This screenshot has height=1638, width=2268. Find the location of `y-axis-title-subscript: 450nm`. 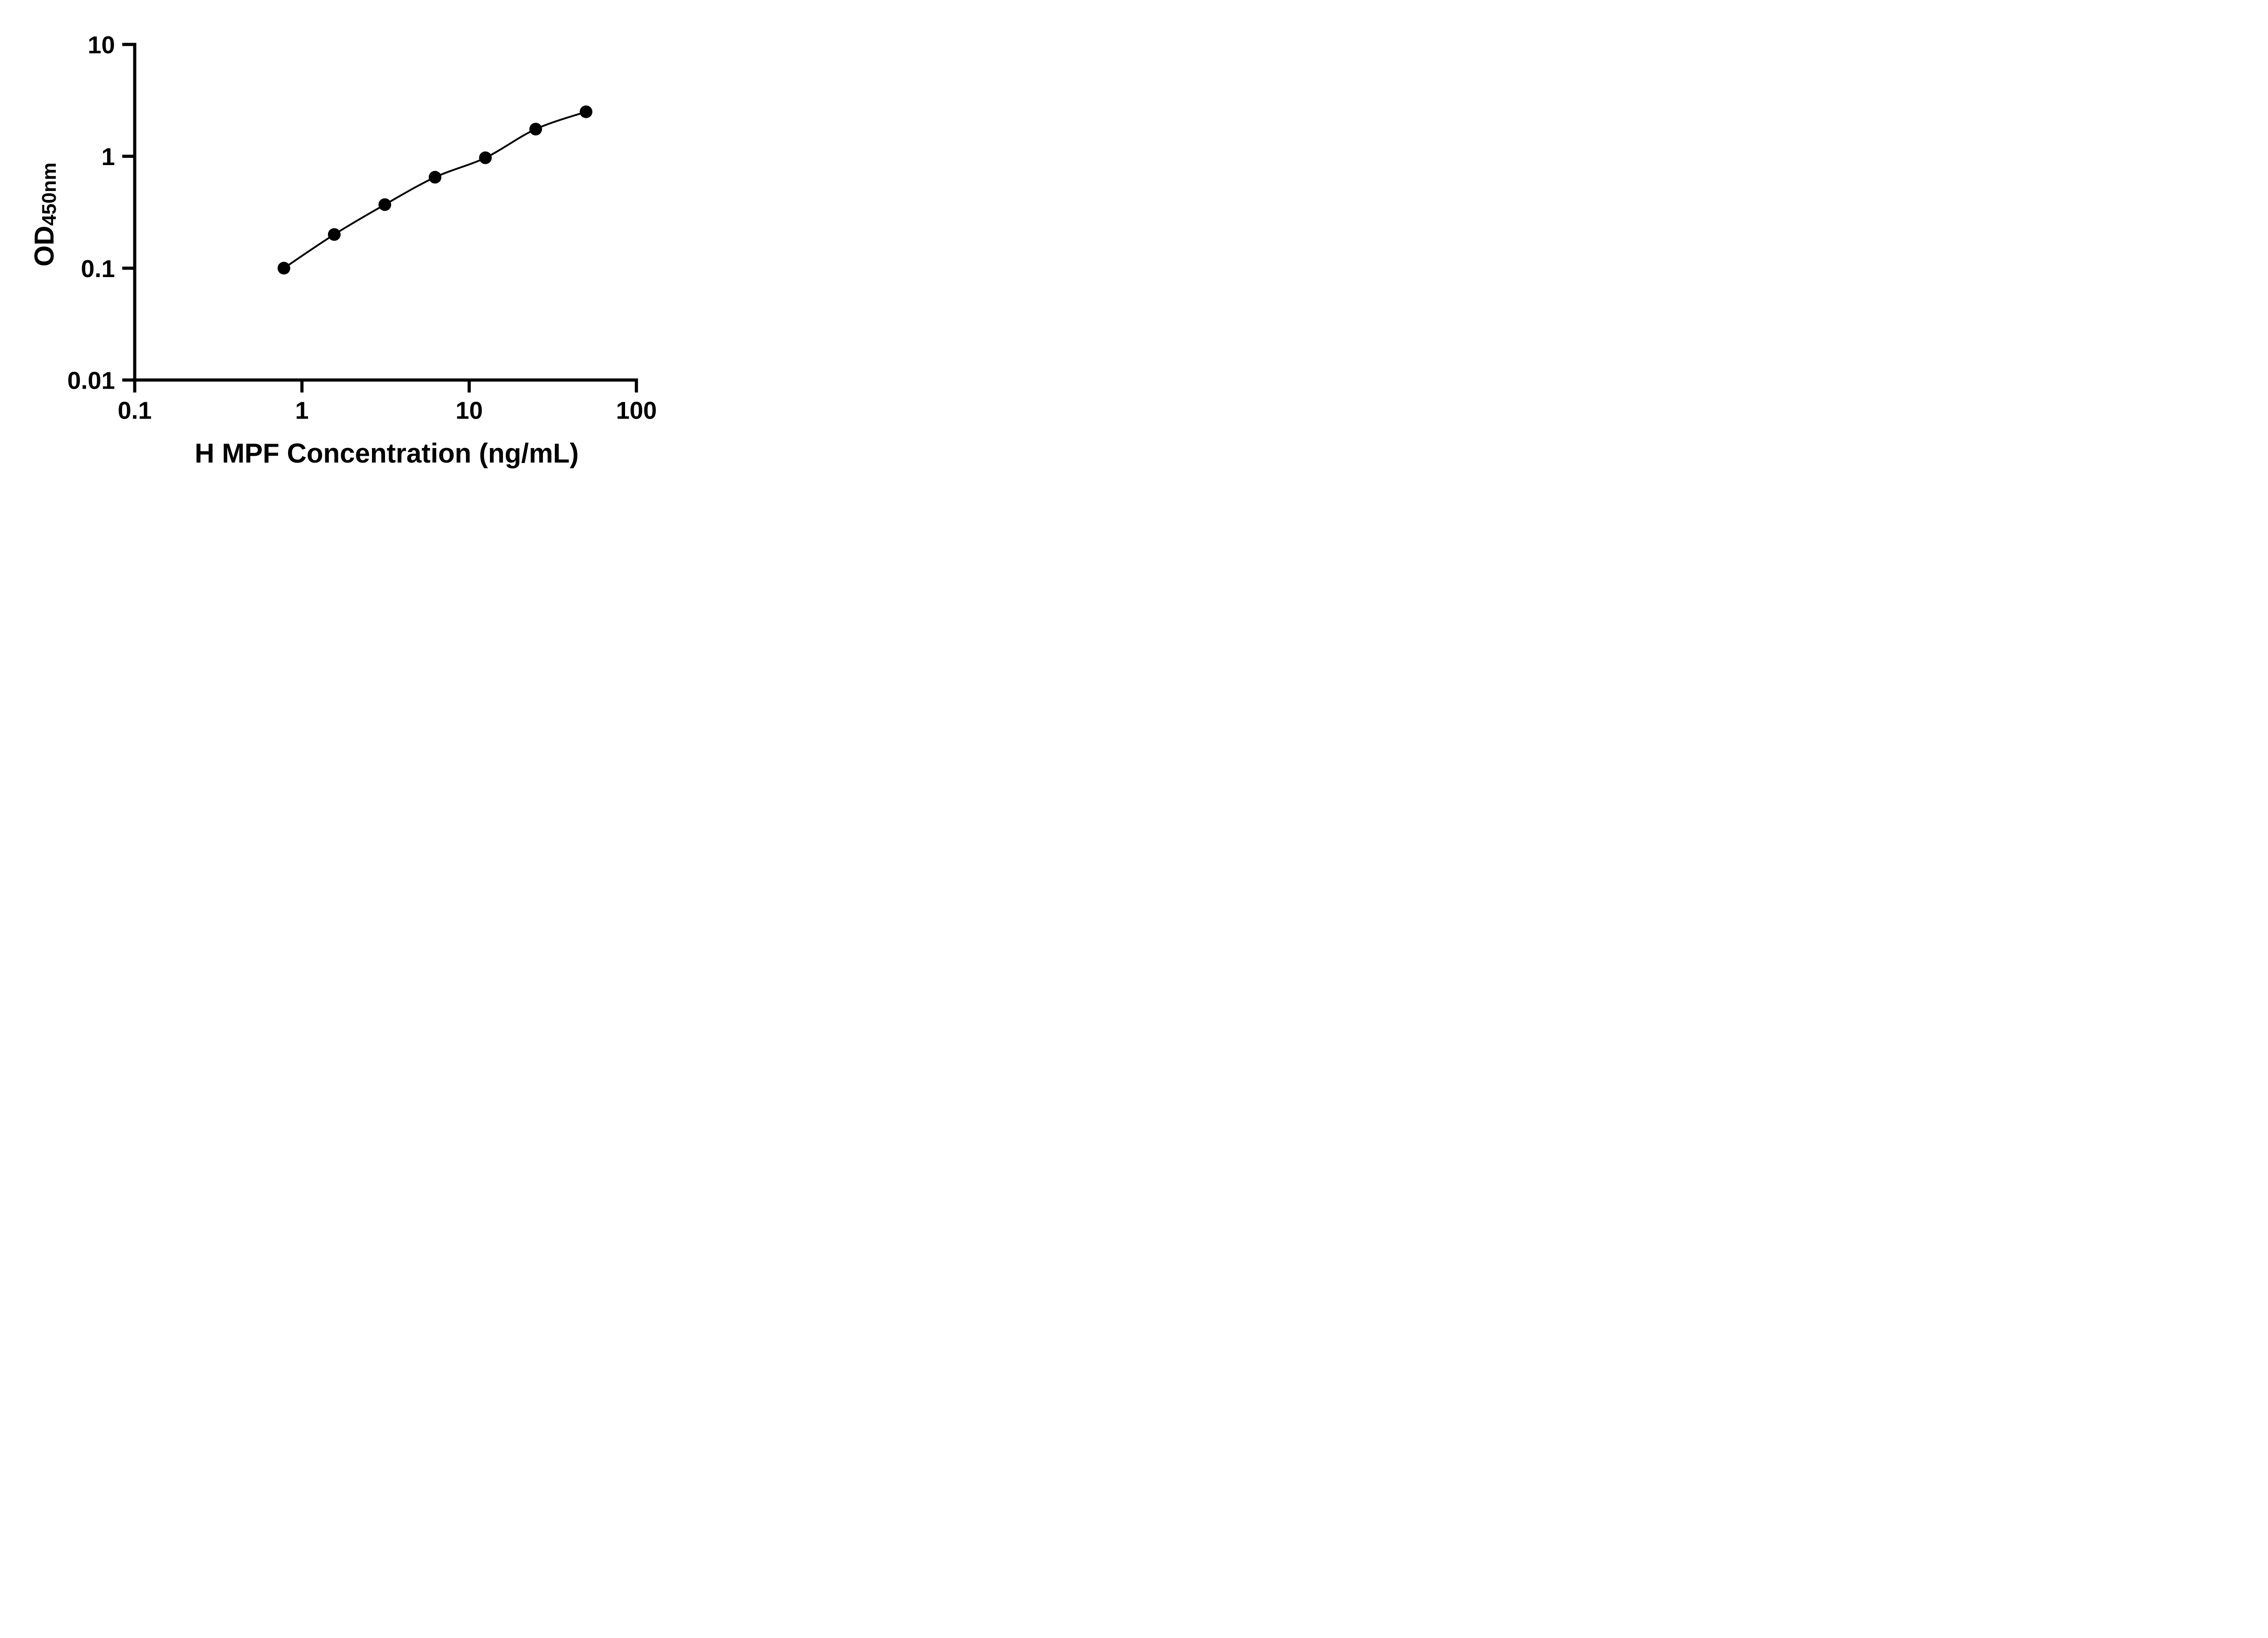

y-axis-title-subscript: 450nm is located at coordinates (49, 194).